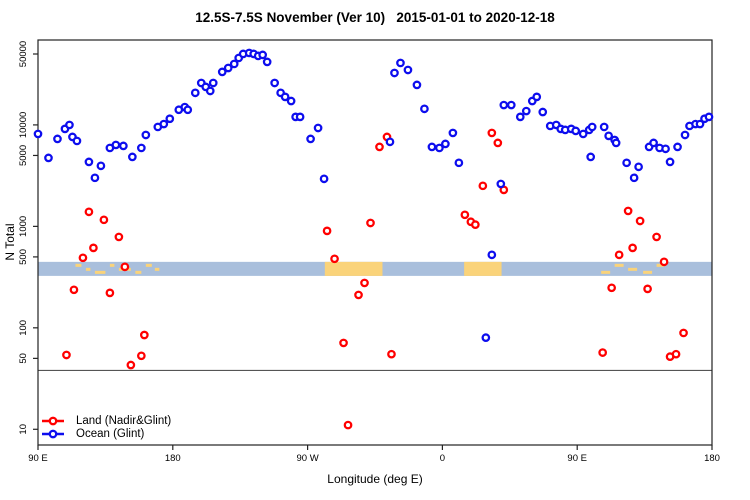 The width and height of the screenshot is (750, 500). What do you see at coordinates (23, 226) in the screenshot?
I see `y-tick-label: 1000` at bounding box center [23, 226].